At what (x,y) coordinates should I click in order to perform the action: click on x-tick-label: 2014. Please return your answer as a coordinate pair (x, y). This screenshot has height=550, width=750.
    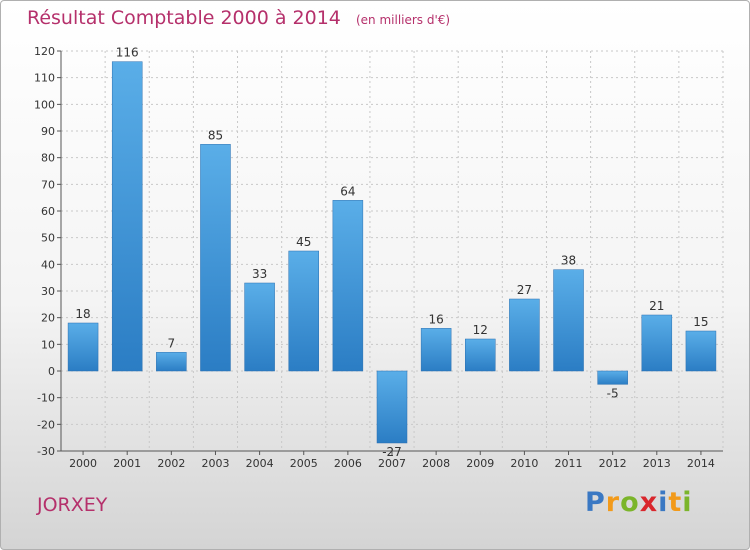
    Looking at the image, I should click on (701, 463).